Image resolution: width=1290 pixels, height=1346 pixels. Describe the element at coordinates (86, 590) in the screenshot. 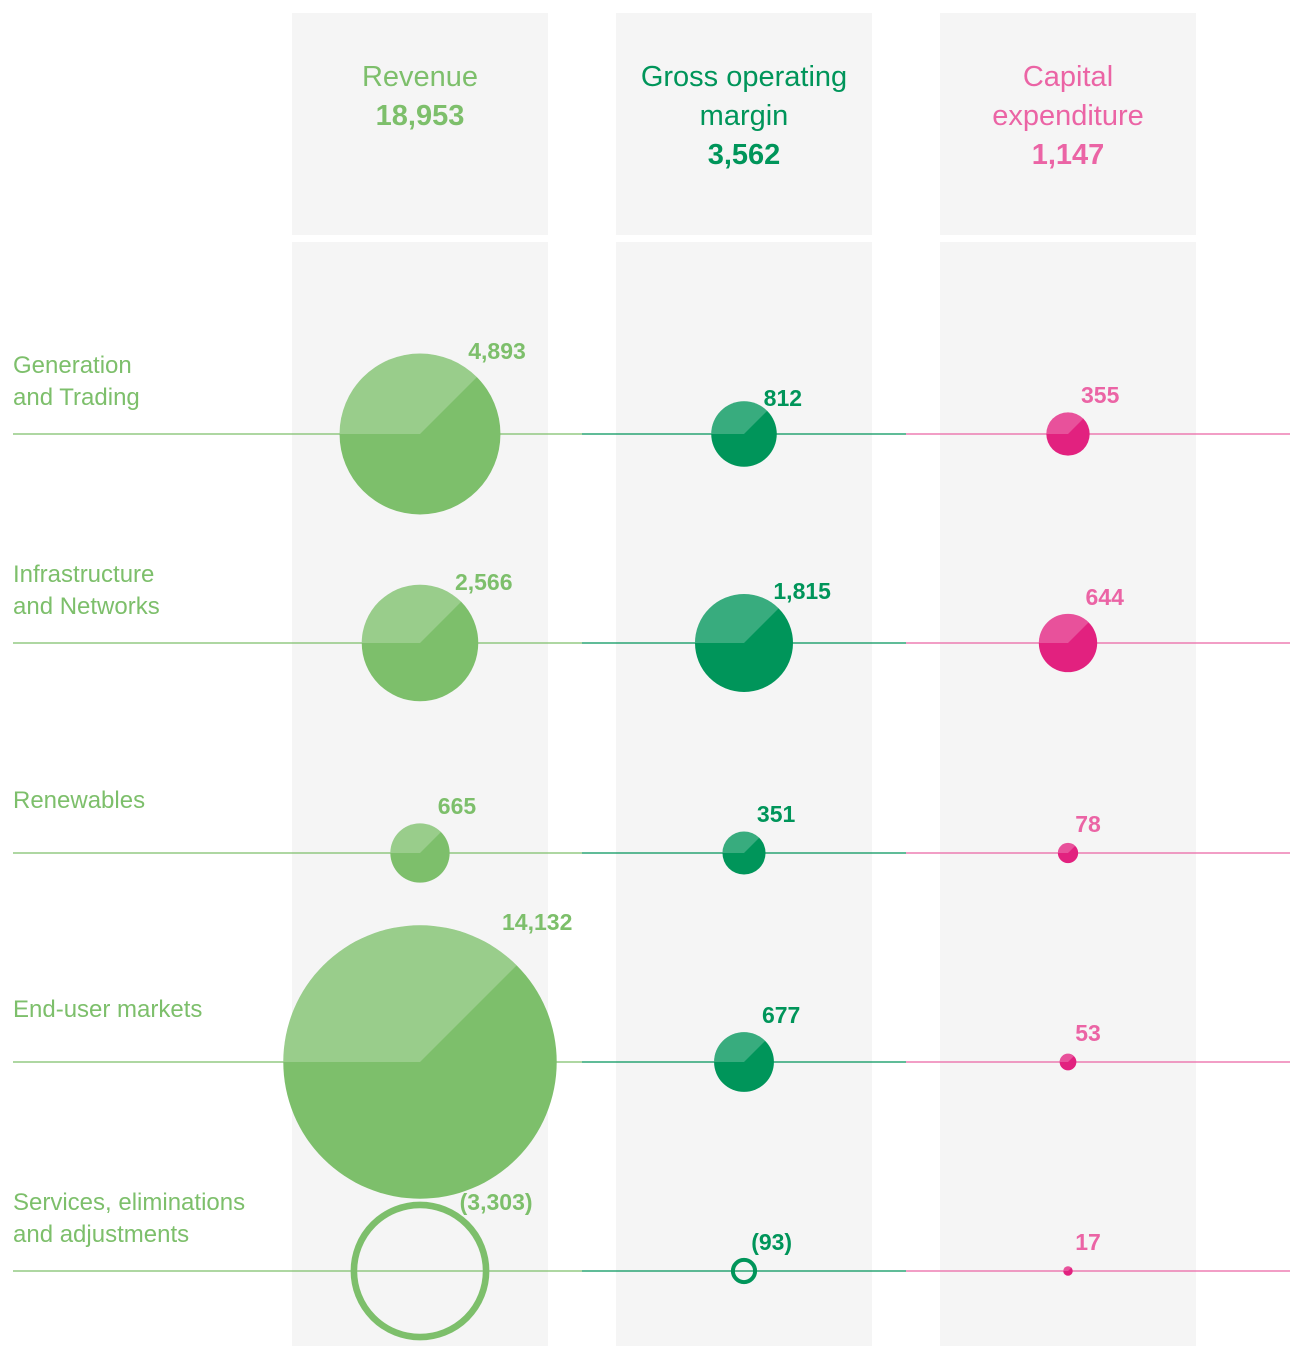

I see `row-label: Infrastructure and Networks` at that location.